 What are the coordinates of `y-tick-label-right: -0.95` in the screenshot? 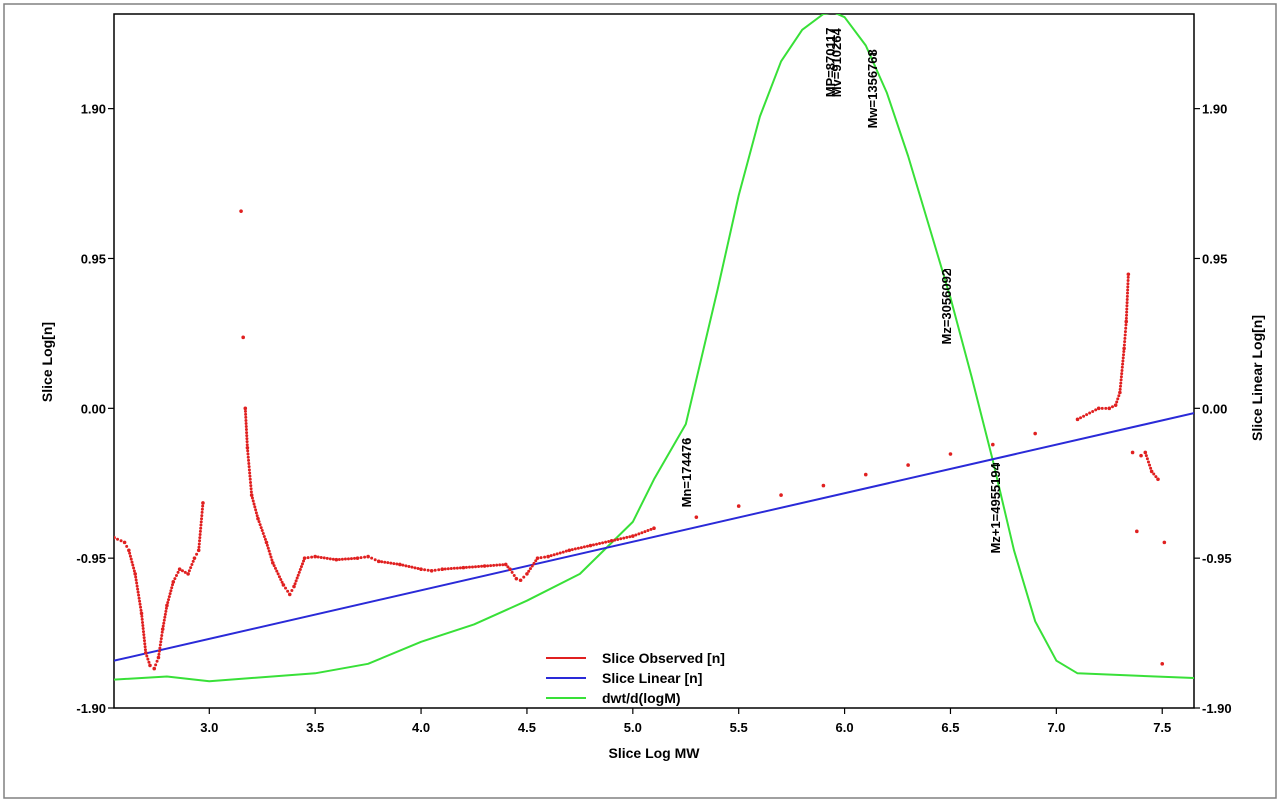 It's located at (1217, 558).